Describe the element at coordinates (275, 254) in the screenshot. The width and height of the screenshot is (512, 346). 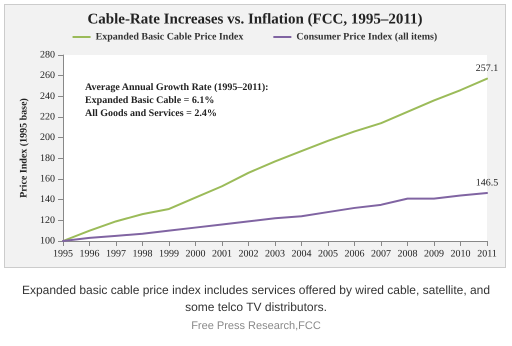
I see `x-tick-label: 2003` at that location.